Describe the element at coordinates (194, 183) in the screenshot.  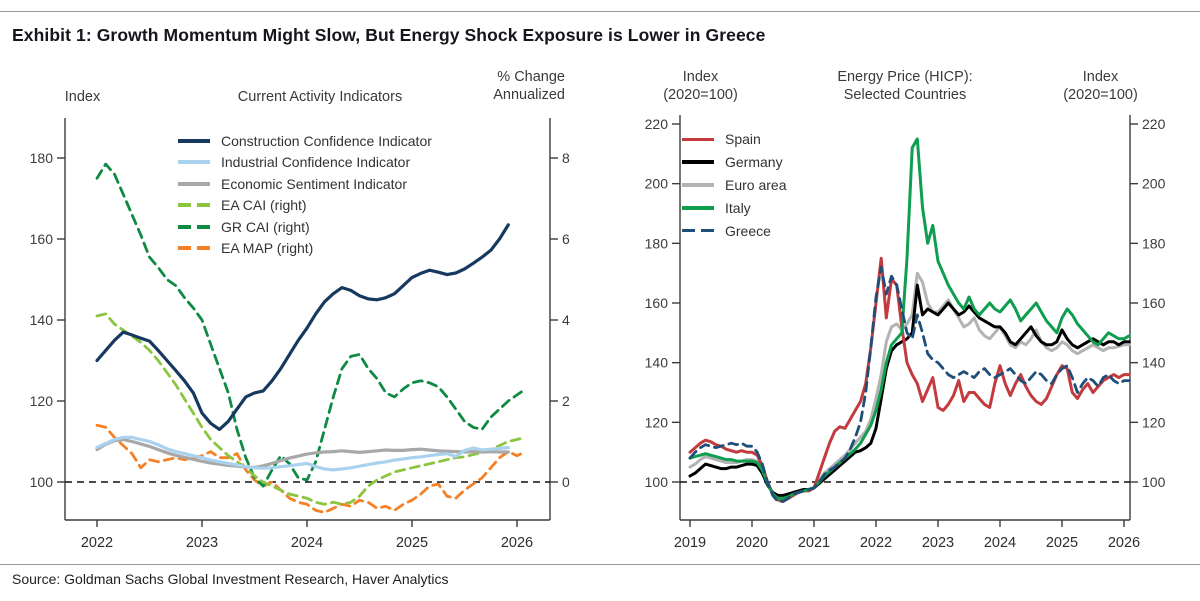
I see `legend-swatch-sentiment` at that location.